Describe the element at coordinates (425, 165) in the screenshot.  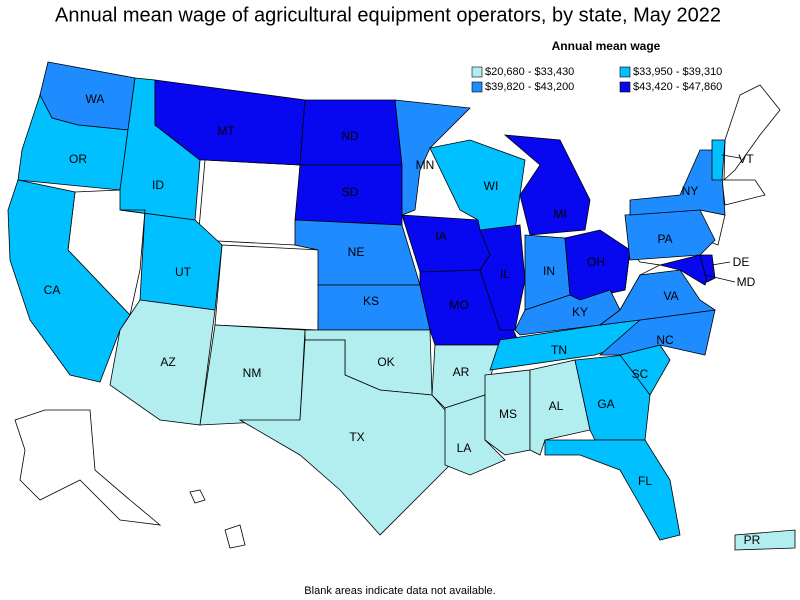
I see `state-label: MN` at that location.